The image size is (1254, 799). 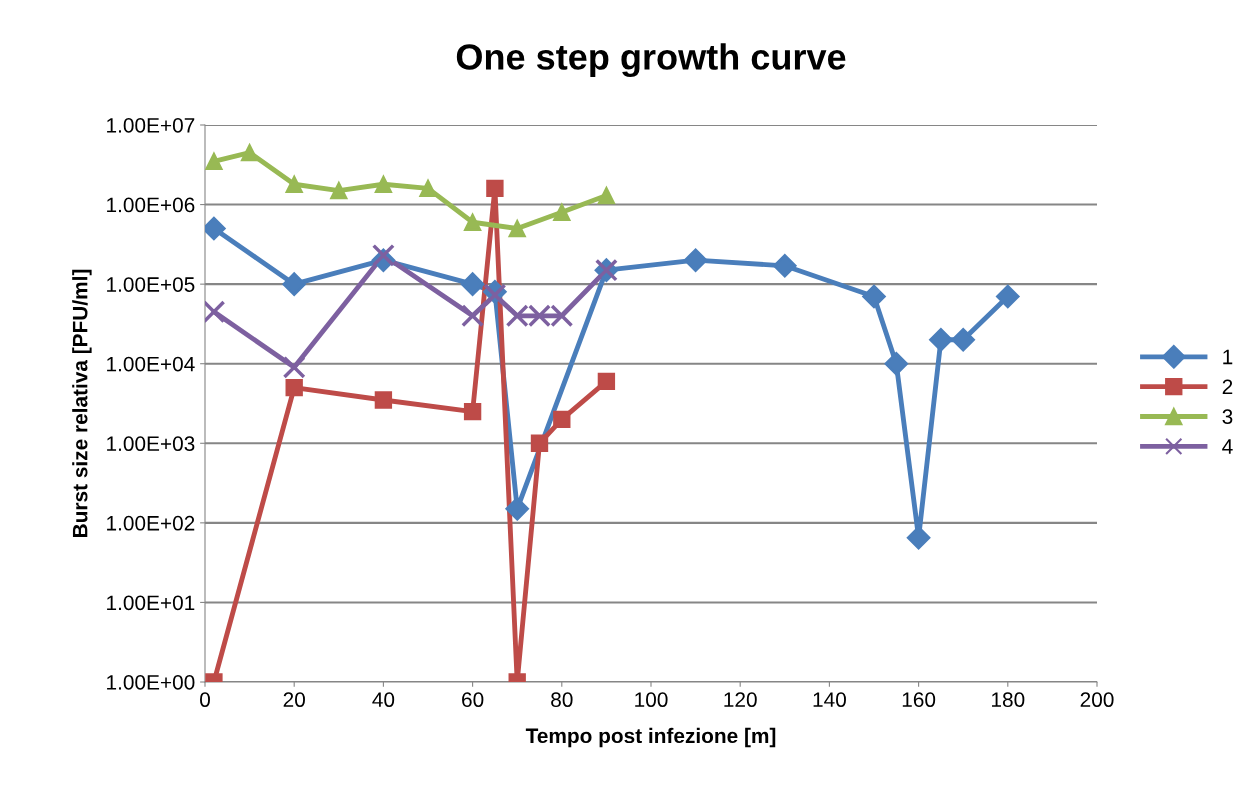 What do you see at coordinates (151, 682) in the screenshot?
I see `y-tick-label: 1.00E+00` at bounding box center [151, 682].